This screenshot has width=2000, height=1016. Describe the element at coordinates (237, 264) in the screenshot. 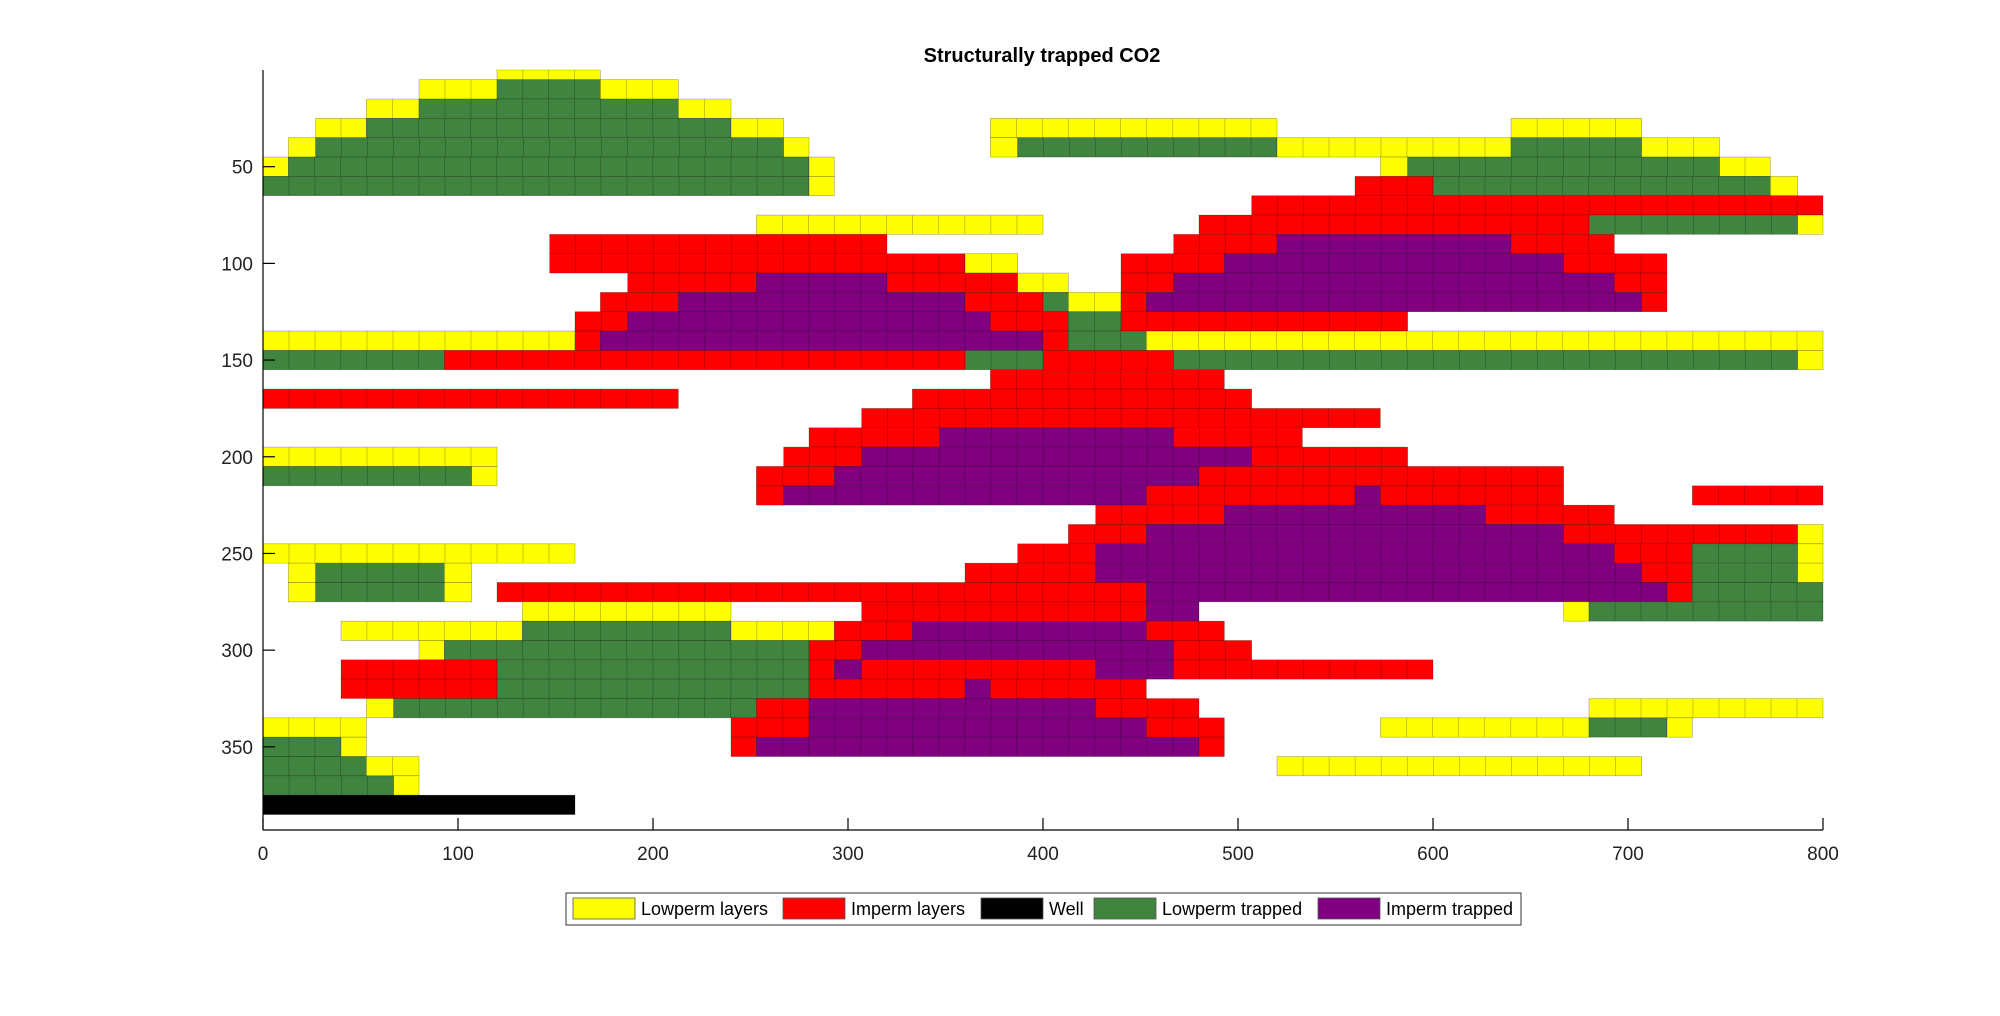

I see `y-tick-label: 100` at that location.